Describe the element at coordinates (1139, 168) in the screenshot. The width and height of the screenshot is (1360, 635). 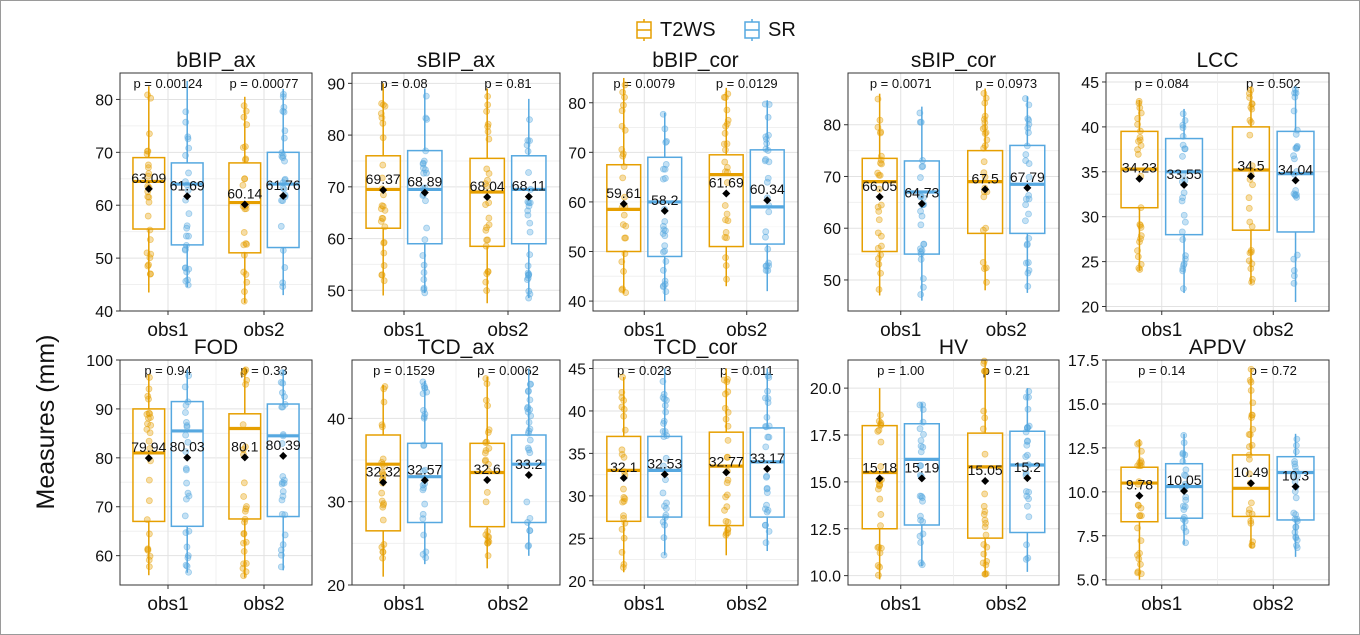
I see `mean-label: 34.23` at that location.